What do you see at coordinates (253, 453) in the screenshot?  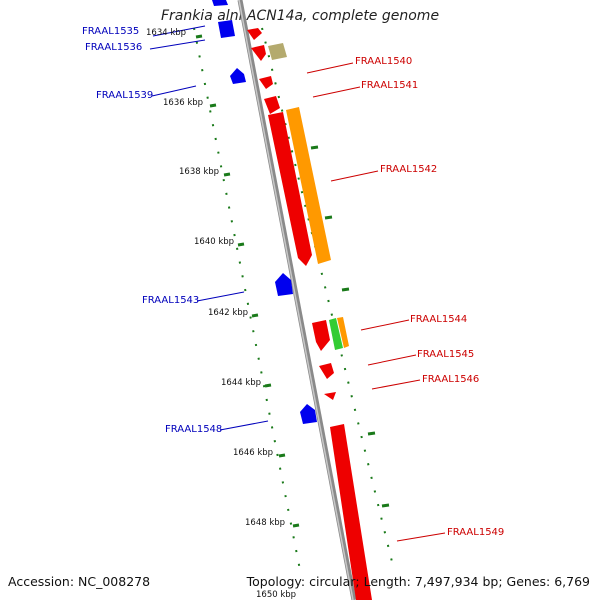 I see `ruler-label: 1646 kbp` at bounding box center [253, 453].